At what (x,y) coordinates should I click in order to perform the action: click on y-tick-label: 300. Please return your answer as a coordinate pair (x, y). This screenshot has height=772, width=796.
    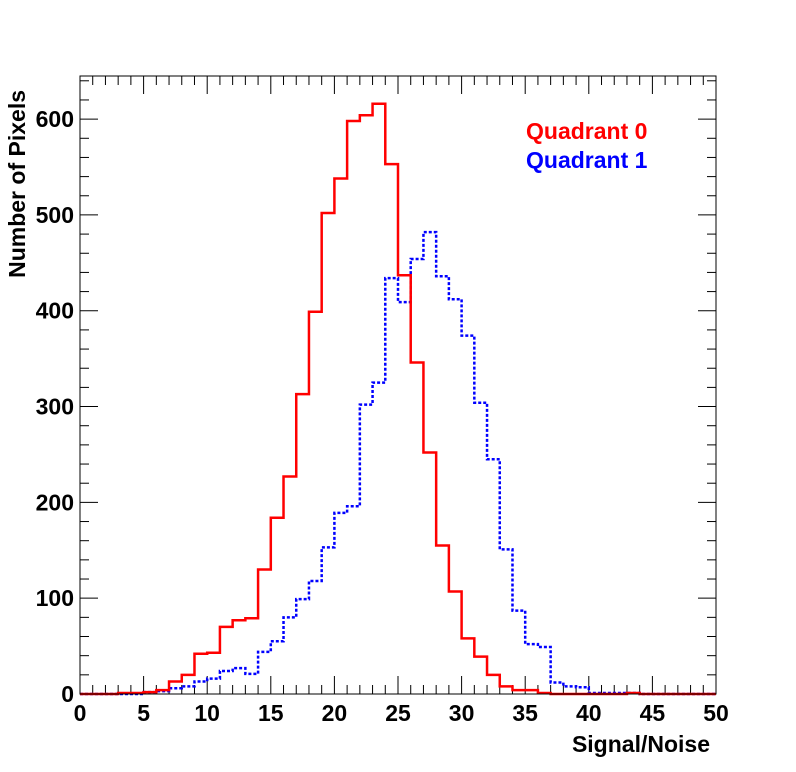
    Looking at the image, I should click on (55, 407).